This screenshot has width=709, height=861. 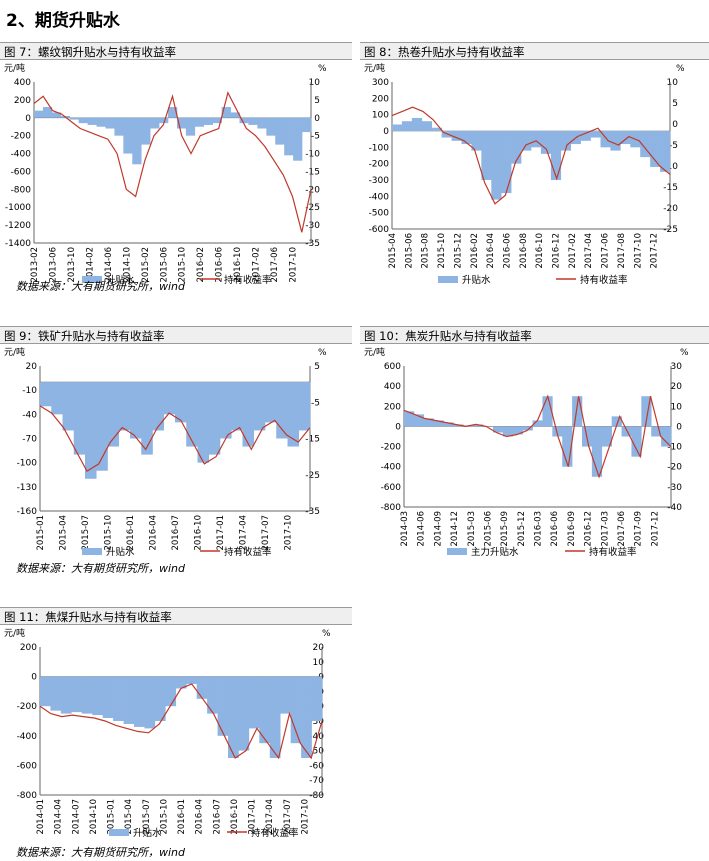 I want to click on x-tick-label: 2013-10, so click(x=72, y=265).